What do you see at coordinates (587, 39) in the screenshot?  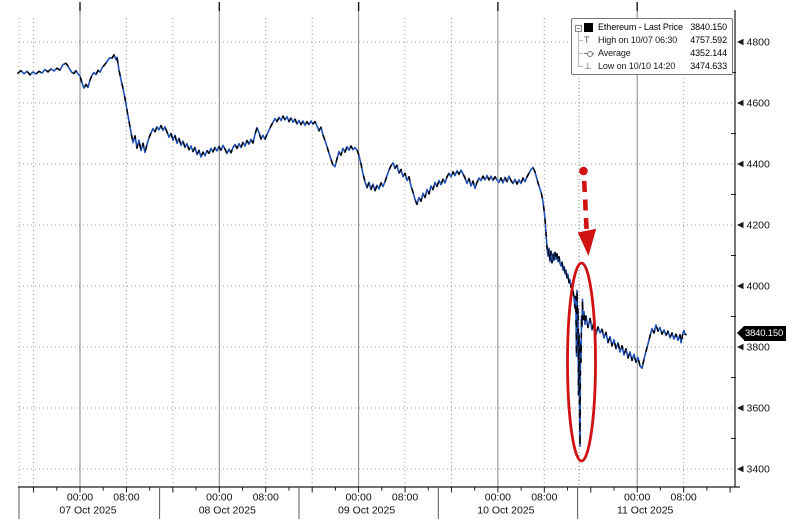 I see `high-marker-icon: T` at bounding box center [587, 39].